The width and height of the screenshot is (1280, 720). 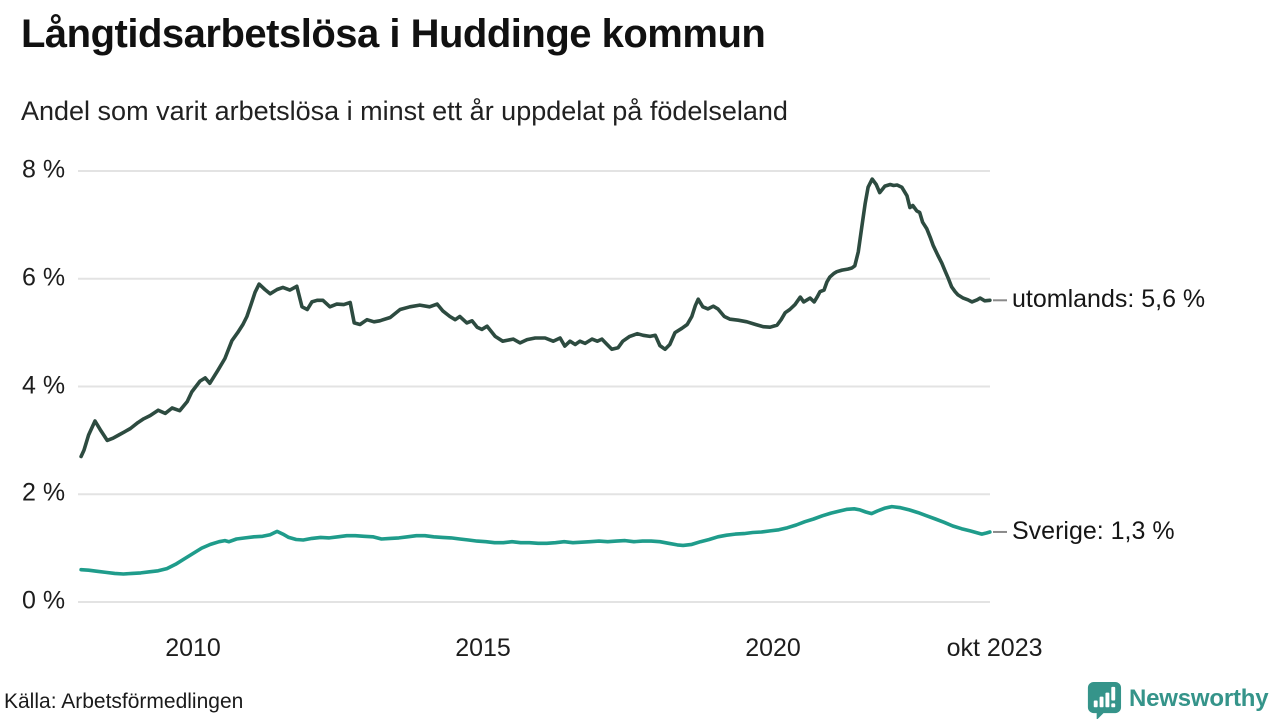 I want to click on series-line-sverige, so click(x=535, y=540).